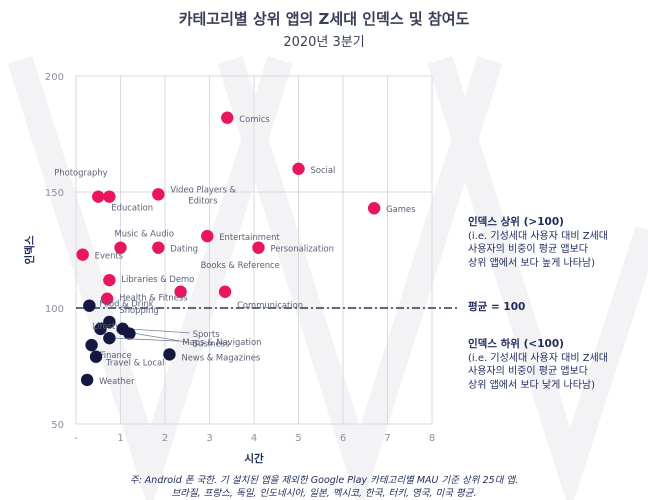 The height and width of the screenshot is (500, 648). I want to click on x-tick-label: 2, so click(165, 438).